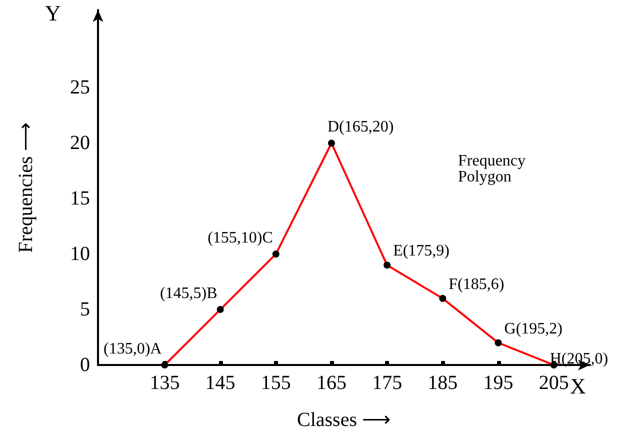 The image size is (632, 435). What do you see at coordinates (85, 365) in the screenshot?
I see `y-tick-label: 0` at bounding box center [85, 365].